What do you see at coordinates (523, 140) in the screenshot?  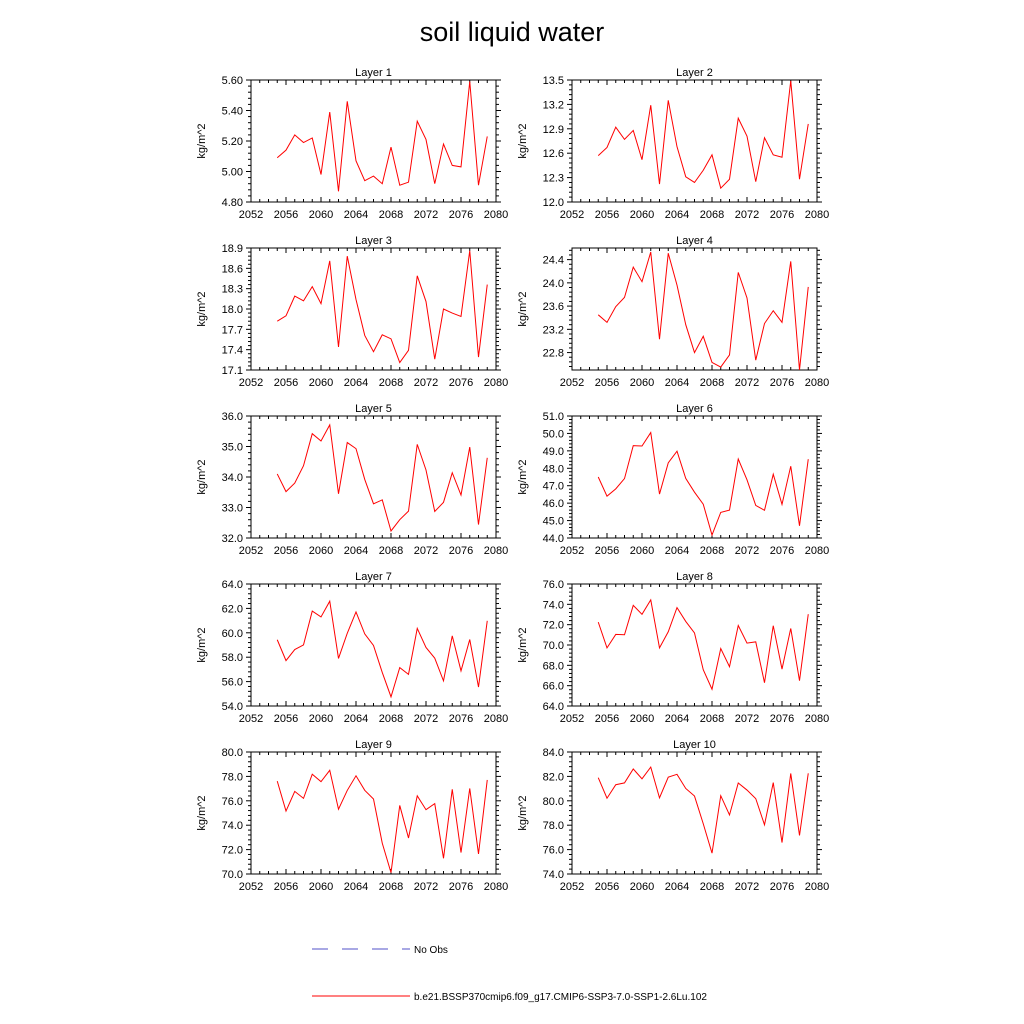 I see `layer-2-y-axis-label: kg/m^2` at bounding box center [523, 140].